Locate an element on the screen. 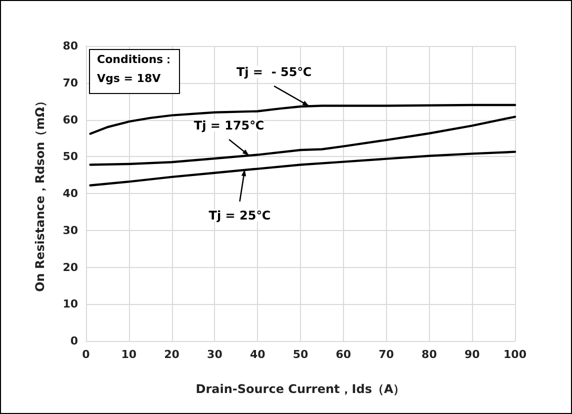  y-tick-label: 20 is located at coordinates (70, 267).